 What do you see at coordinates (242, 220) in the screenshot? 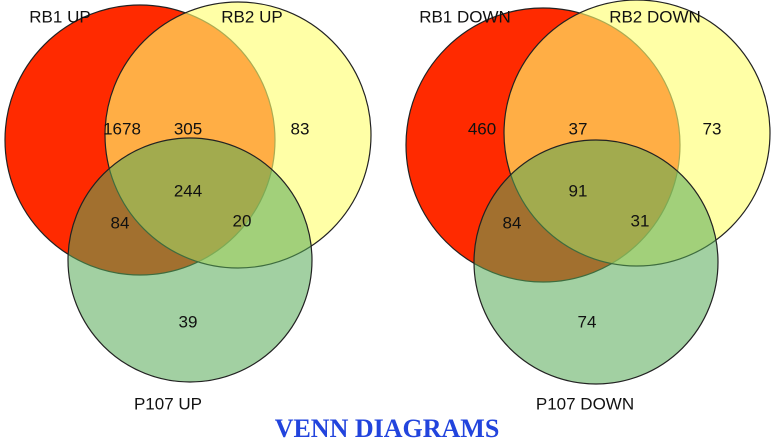
I see `region-count: 20` at bounding box center [242, 220].